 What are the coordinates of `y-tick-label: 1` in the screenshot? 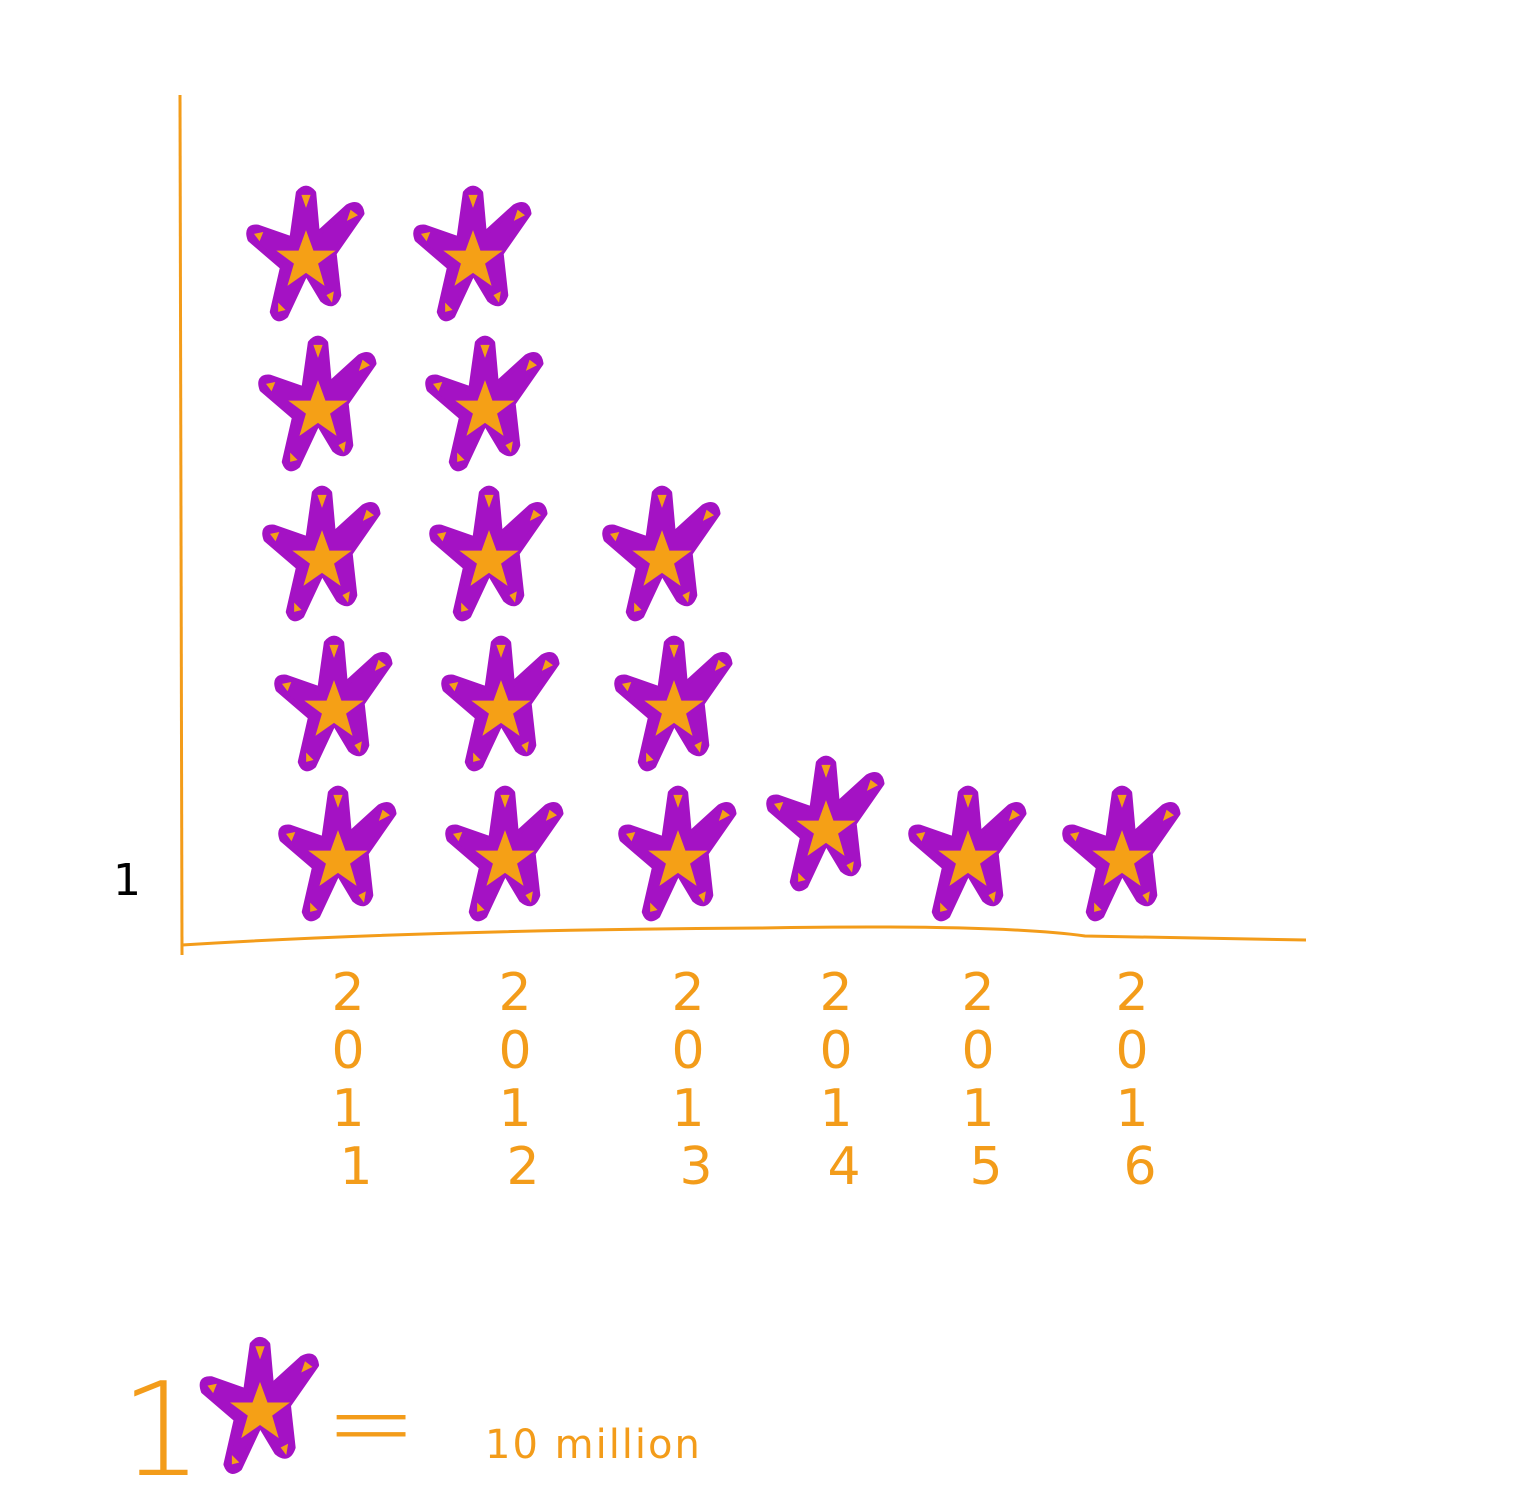 It's located at (127, 880).